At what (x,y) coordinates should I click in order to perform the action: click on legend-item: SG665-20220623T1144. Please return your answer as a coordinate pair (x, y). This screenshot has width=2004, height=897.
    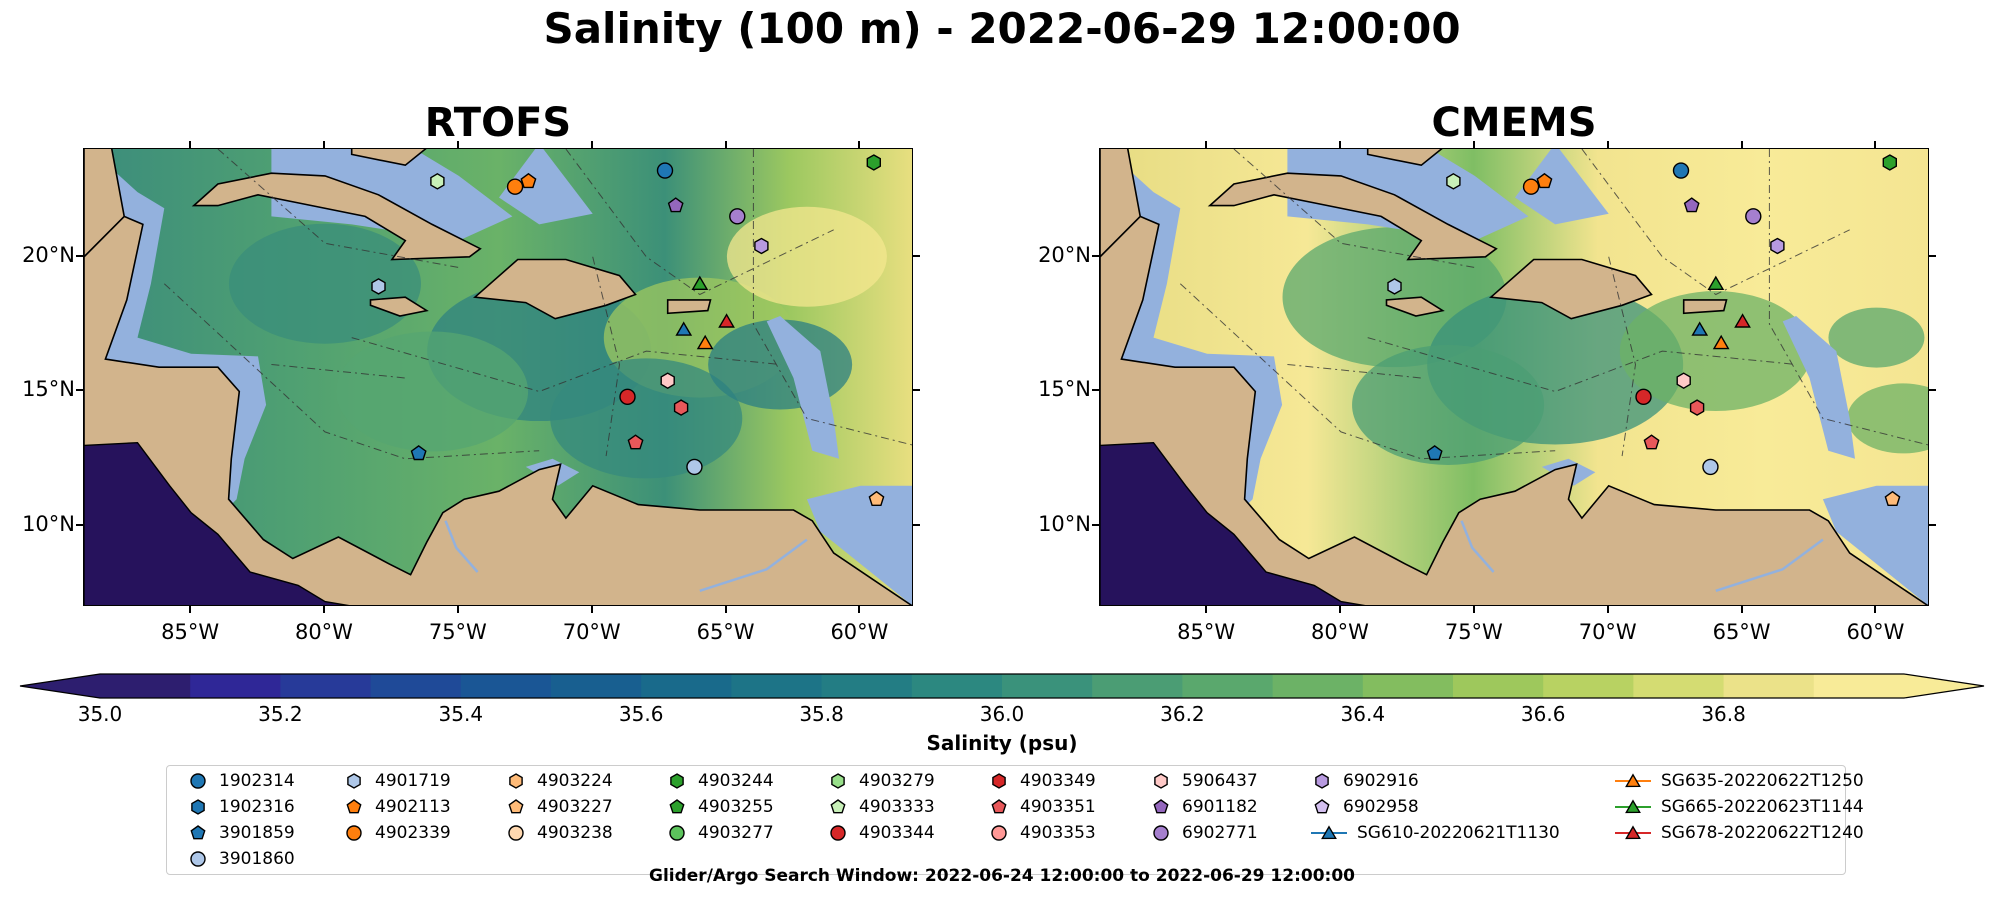
    Looking at the image, I should click on (1739, 807).